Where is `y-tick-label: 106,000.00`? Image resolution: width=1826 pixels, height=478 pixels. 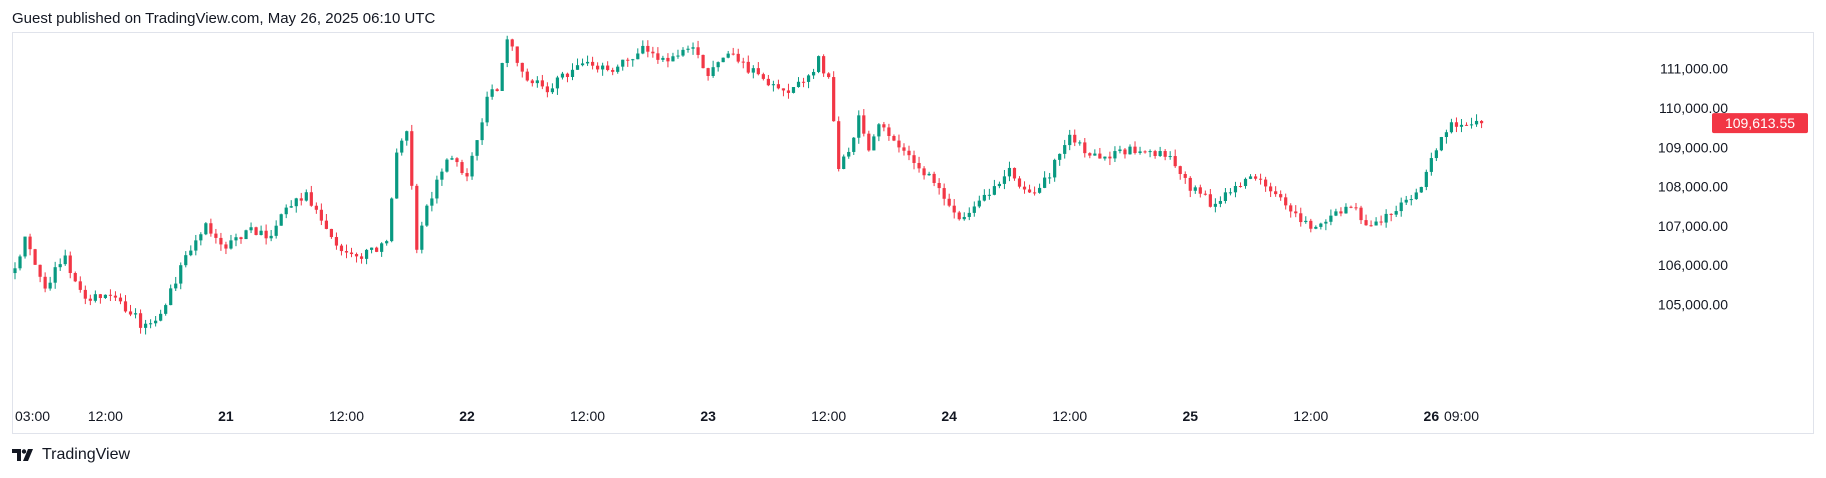 y-tick-label: 106,000.00 is located at coordinates (1693, 265).